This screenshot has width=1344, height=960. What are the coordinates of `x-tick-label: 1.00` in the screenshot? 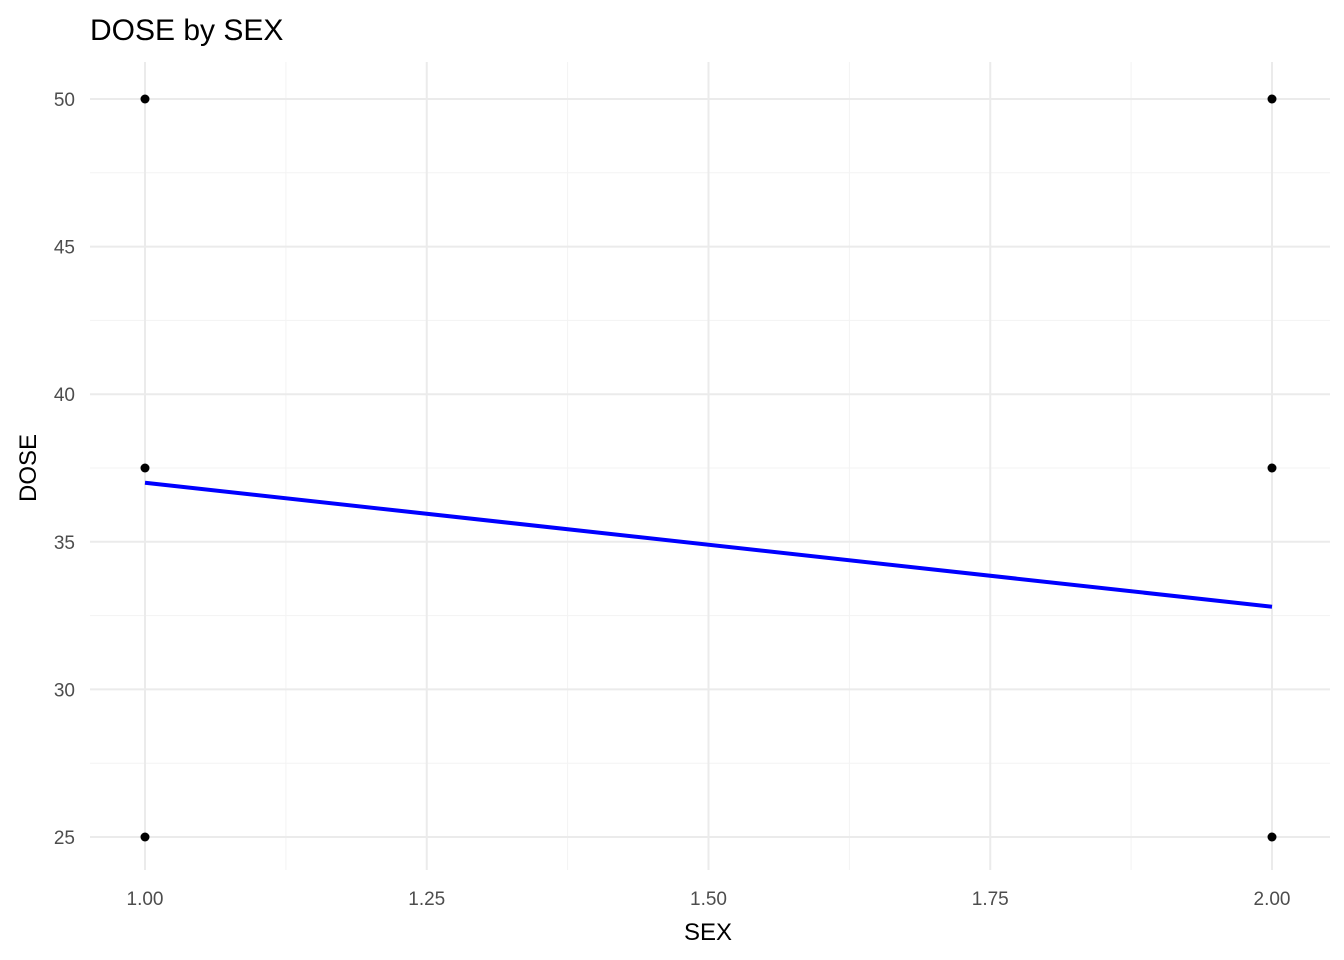 It's located at (145, 899).